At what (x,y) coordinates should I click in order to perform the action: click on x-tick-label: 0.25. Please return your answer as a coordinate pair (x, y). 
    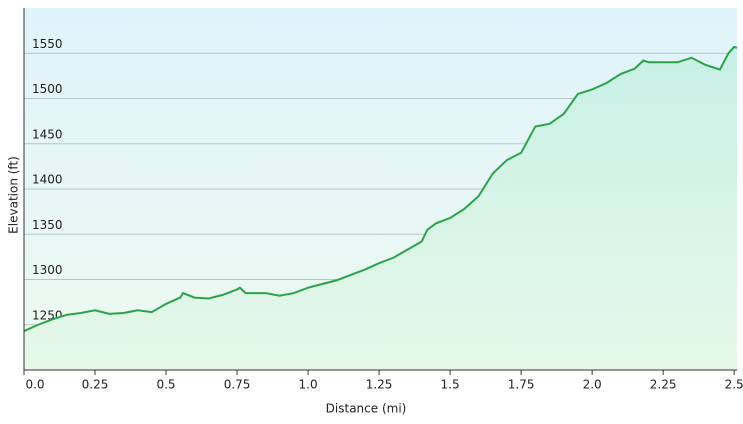
    Looking at the image, I should click on (95, 385).